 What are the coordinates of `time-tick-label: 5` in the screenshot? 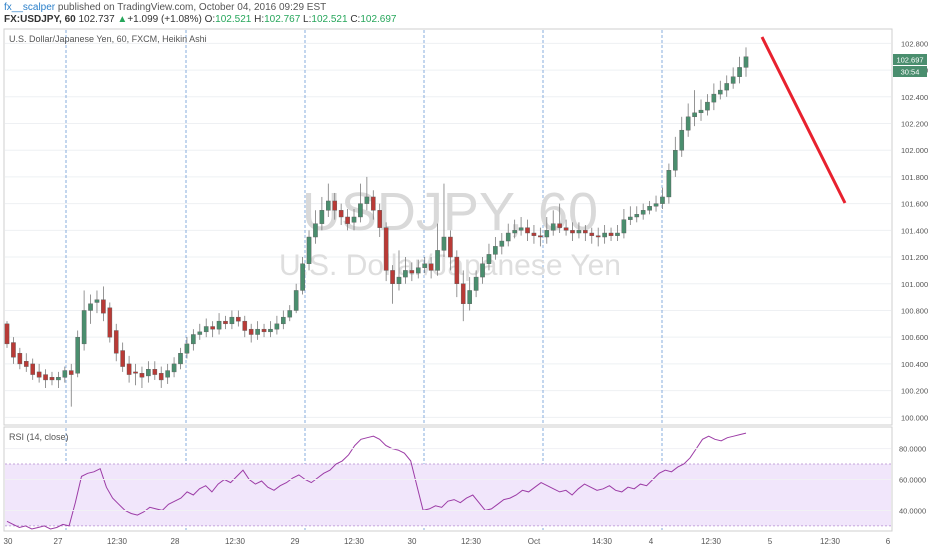 It's located at (770, 541).